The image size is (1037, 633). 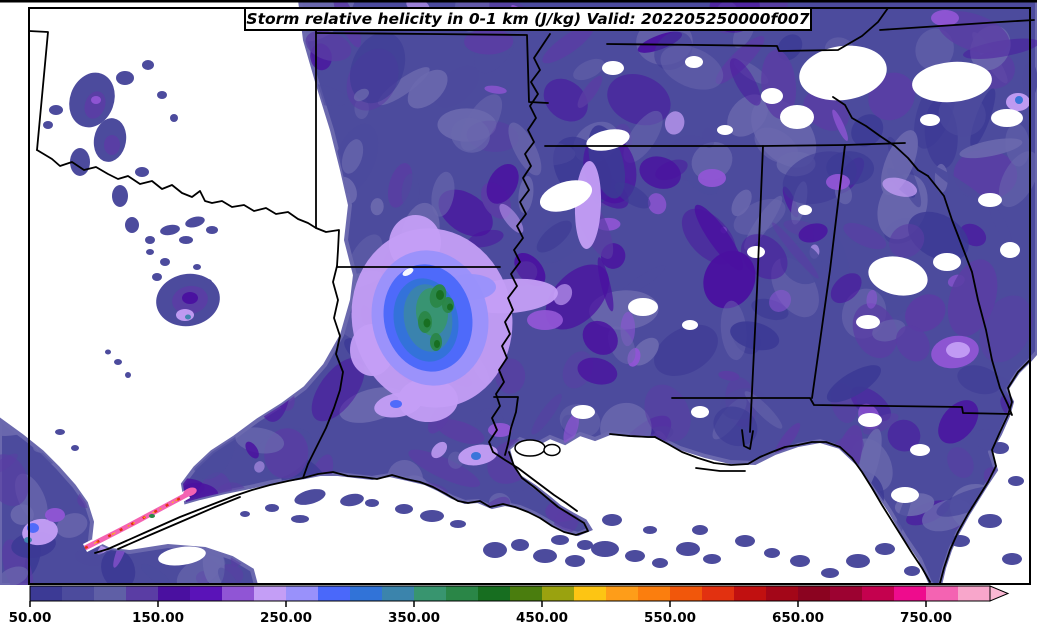 What do you see at coordinates (999, 593) in the screenshot?
I see `colorbar-arrow` at bounding box center [999, 593].